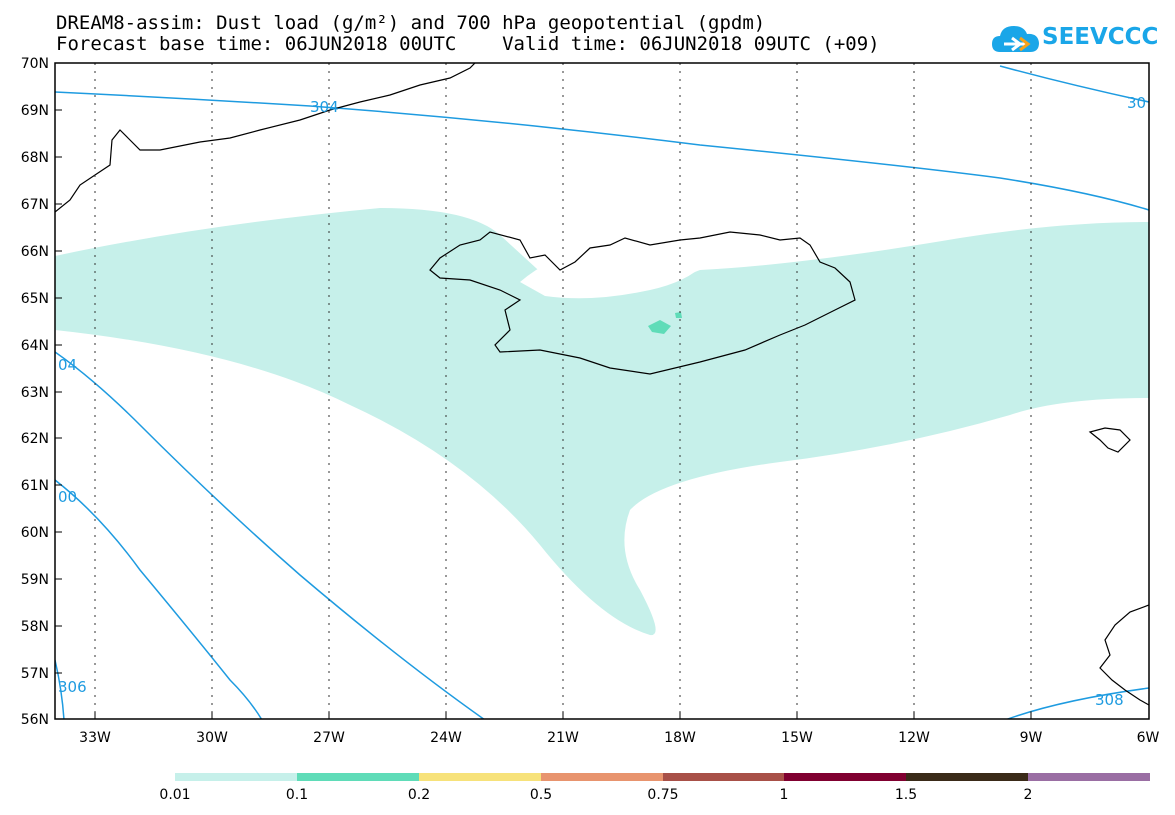 Image resolution: width=1175 pixels, height=815 pixels. What do you see at coordinates (35, 627) in the screenshot?
I see `lat-tick-label: 58N` at bounding box center [35, 627].